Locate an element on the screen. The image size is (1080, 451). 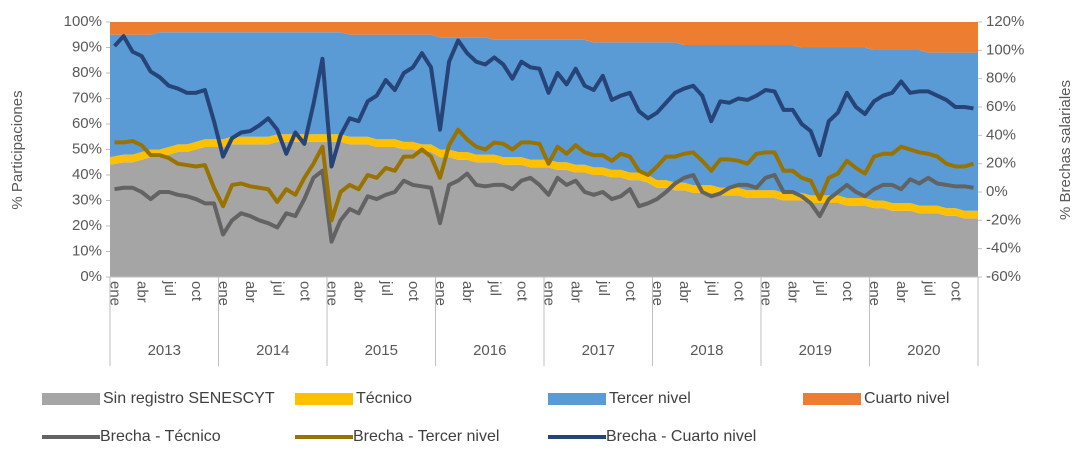
y-tick-label: 80% is located at coordinates (87, 72).